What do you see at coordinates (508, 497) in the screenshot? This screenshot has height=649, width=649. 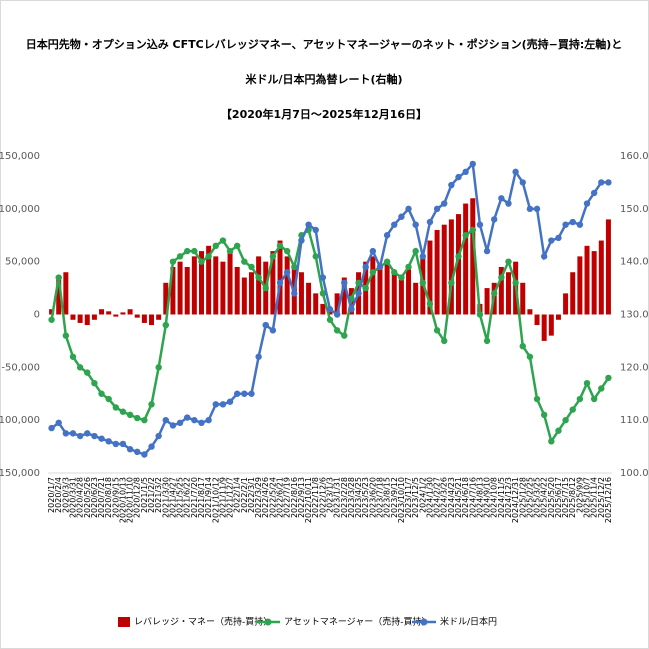 I see `x-tick-label: 2024/12/3` at bounding box center [508, 497].